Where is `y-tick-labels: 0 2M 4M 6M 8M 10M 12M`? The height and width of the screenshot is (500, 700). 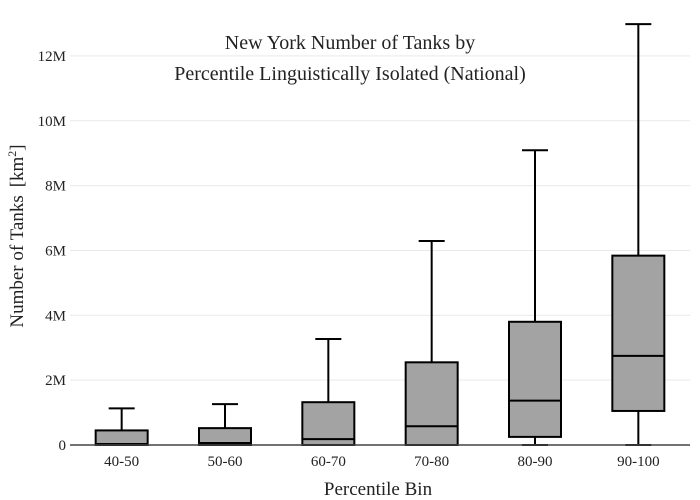 y-tick-labels: 0 2M 4M 6M 8M 10M 12M is located at coordinates (52, 251).